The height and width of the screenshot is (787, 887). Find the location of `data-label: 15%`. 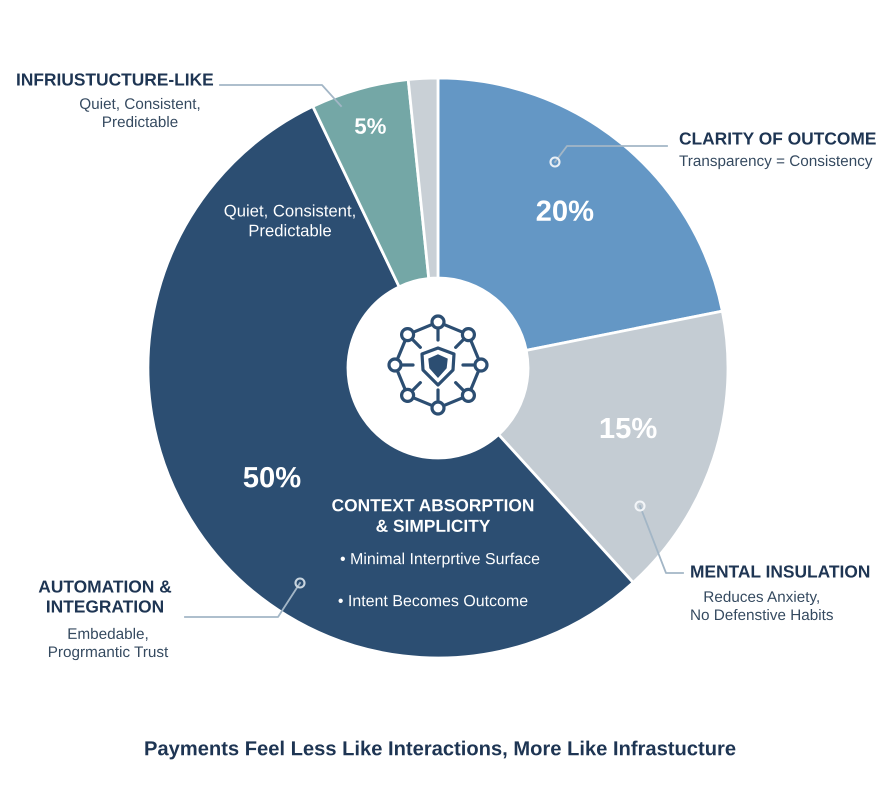

data-label: 15% is located at coordinates (628, 428).